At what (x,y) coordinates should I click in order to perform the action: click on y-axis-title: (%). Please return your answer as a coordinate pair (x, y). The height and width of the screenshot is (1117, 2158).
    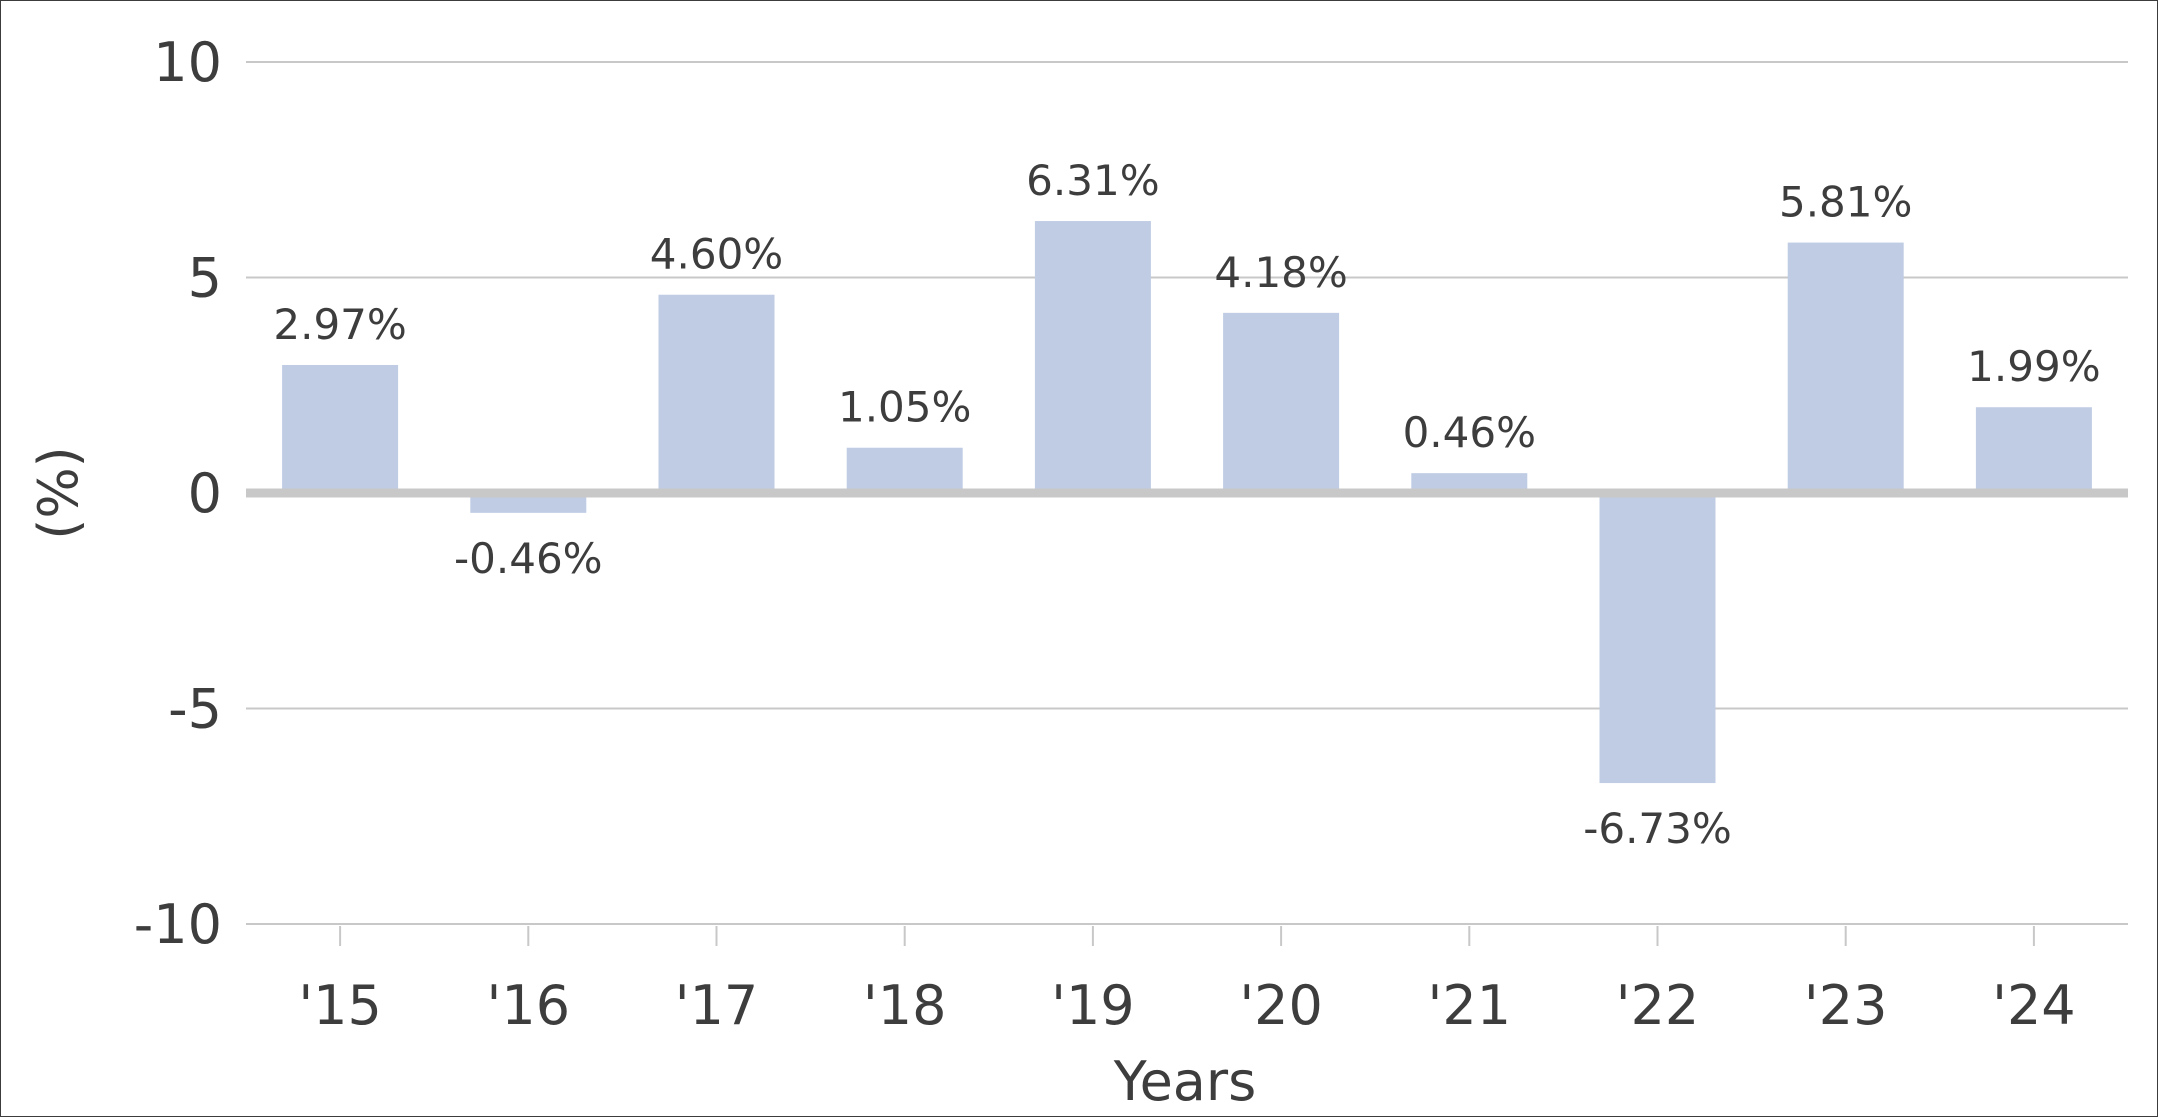
    Looking at the image, I should click on (58, 492).